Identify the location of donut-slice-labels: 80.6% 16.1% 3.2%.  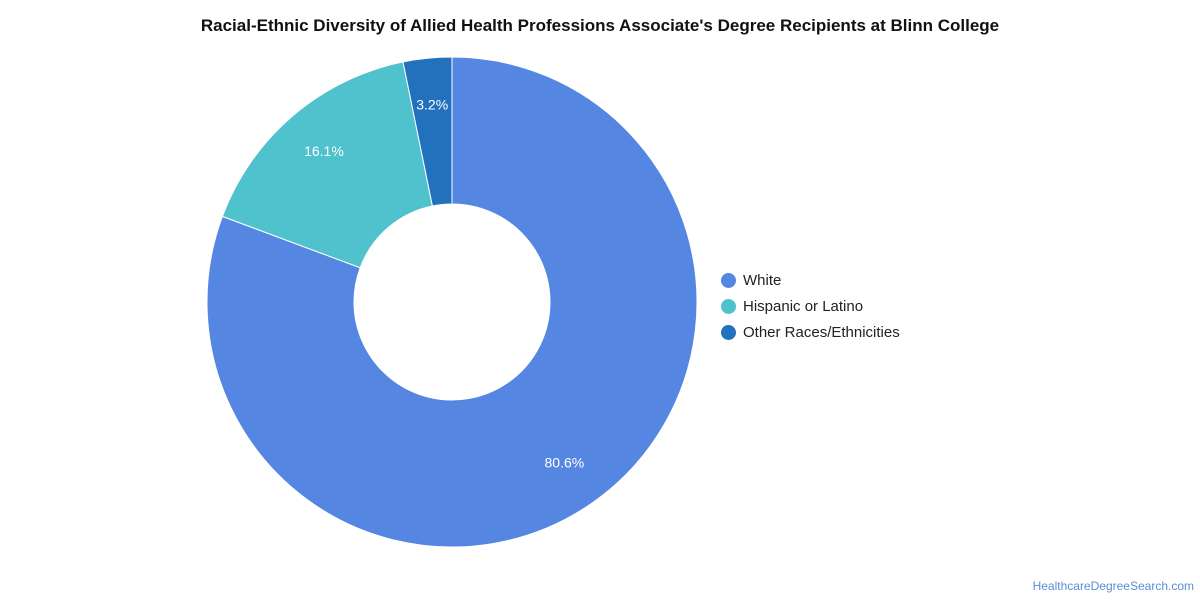
(444, 284).